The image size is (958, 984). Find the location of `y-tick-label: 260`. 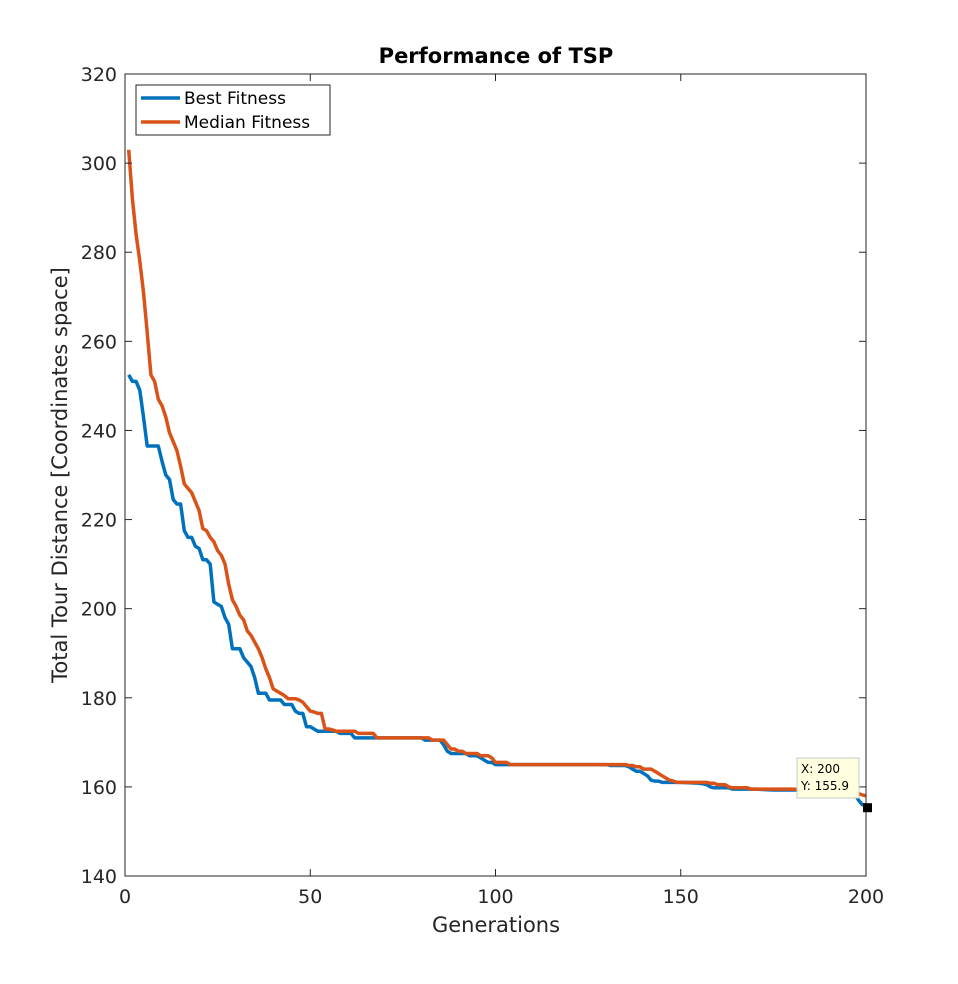

y-tick-label: 260 is located at coordinates (99, 342).